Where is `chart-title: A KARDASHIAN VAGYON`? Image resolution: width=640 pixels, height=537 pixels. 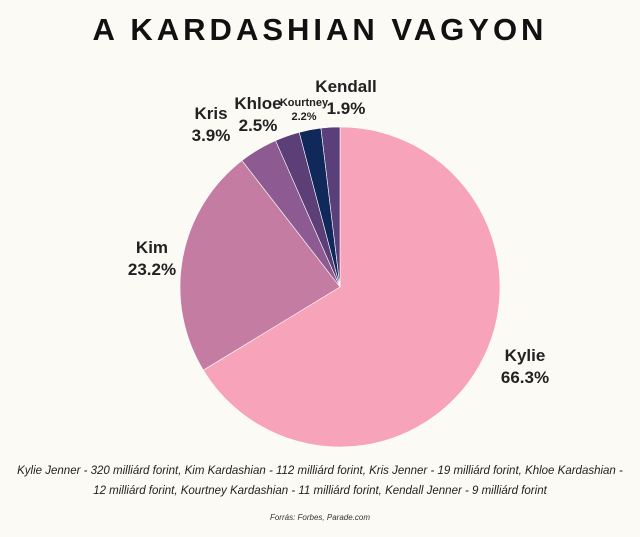 chart-title: A KARDASHIAN VAGYON is located at coordinates (320, 29).